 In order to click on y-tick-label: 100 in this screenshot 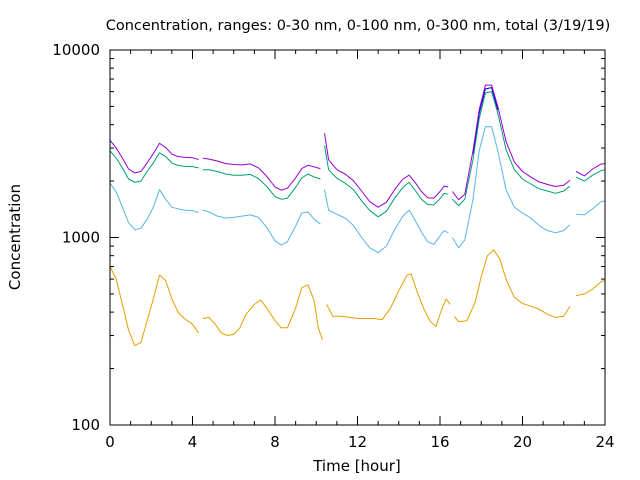, I will do `click(85, 425)`.